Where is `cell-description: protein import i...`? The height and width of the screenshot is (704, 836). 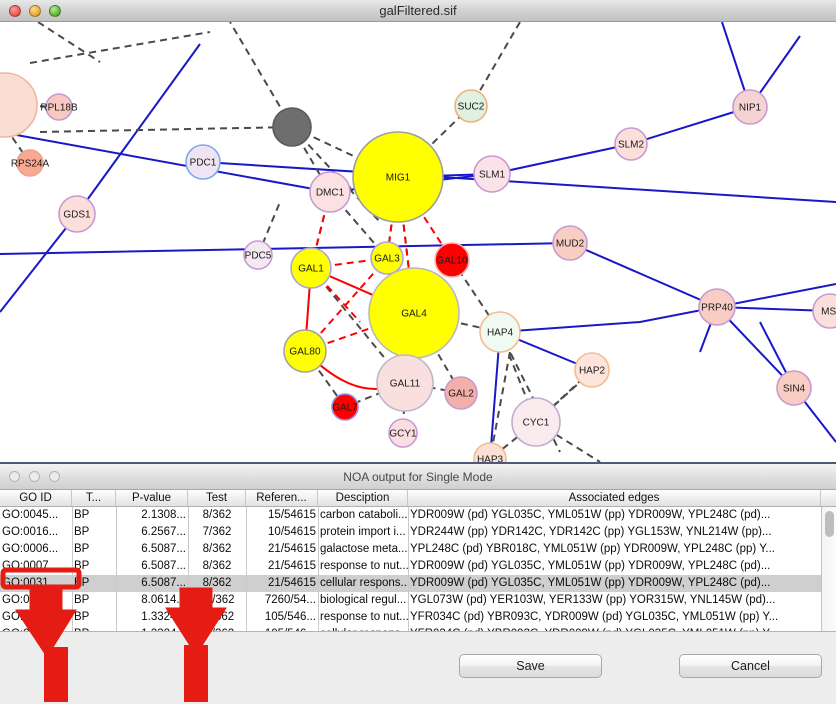
cell-description: protein import i... is located at coordinates (363, 532).